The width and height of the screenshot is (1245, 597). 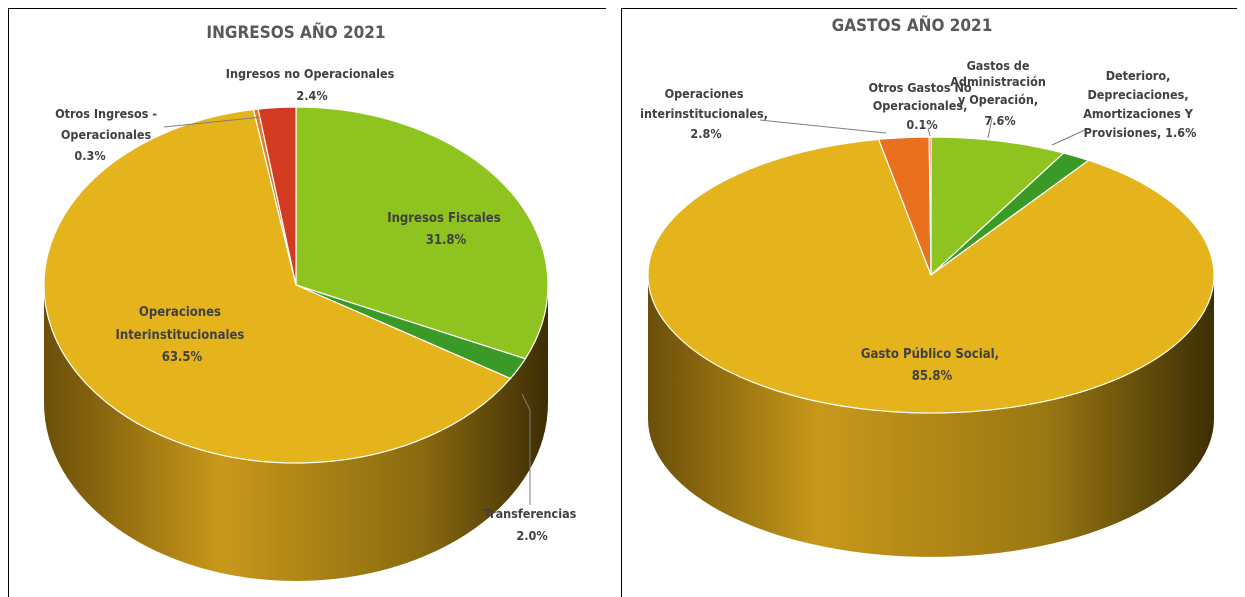 What do you see at coordinates (823, 126) in the screenshot?
I see `leader-line-operaciones-inter` at bounding box center [823, 126].